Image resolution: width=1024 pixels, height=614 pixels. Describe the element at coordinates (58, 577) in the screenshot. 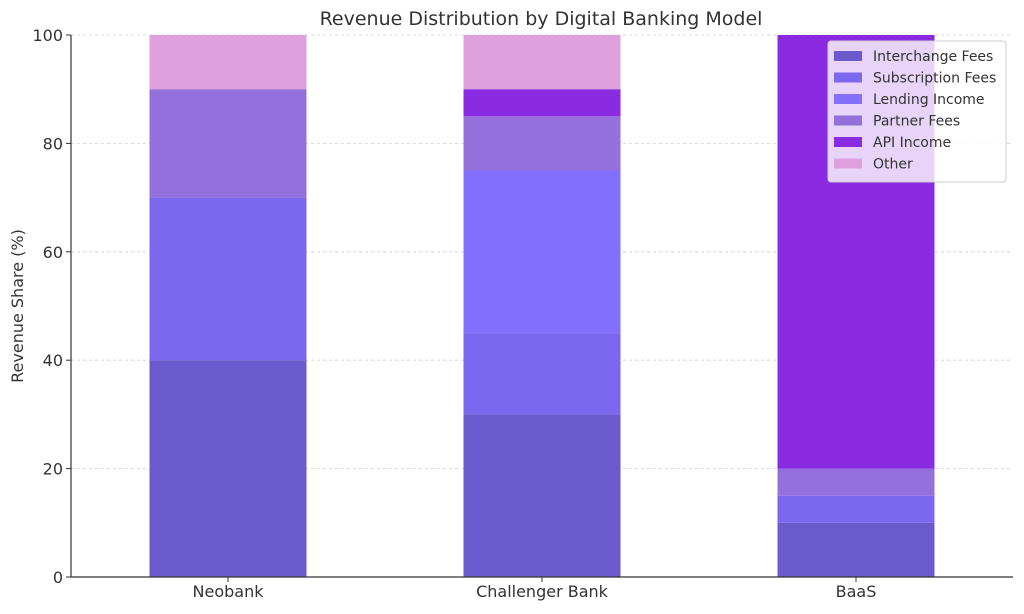

I see `y-tick-label: 0` at that location.